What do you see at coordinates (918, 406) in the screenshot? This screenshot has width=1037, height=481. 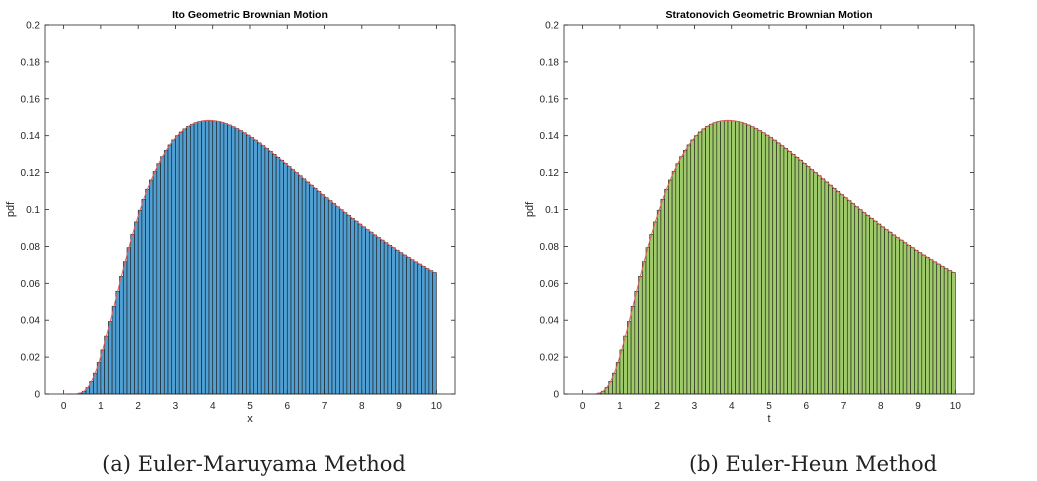 I see `x-tick-label: 9` at bounding box center [918, 406].